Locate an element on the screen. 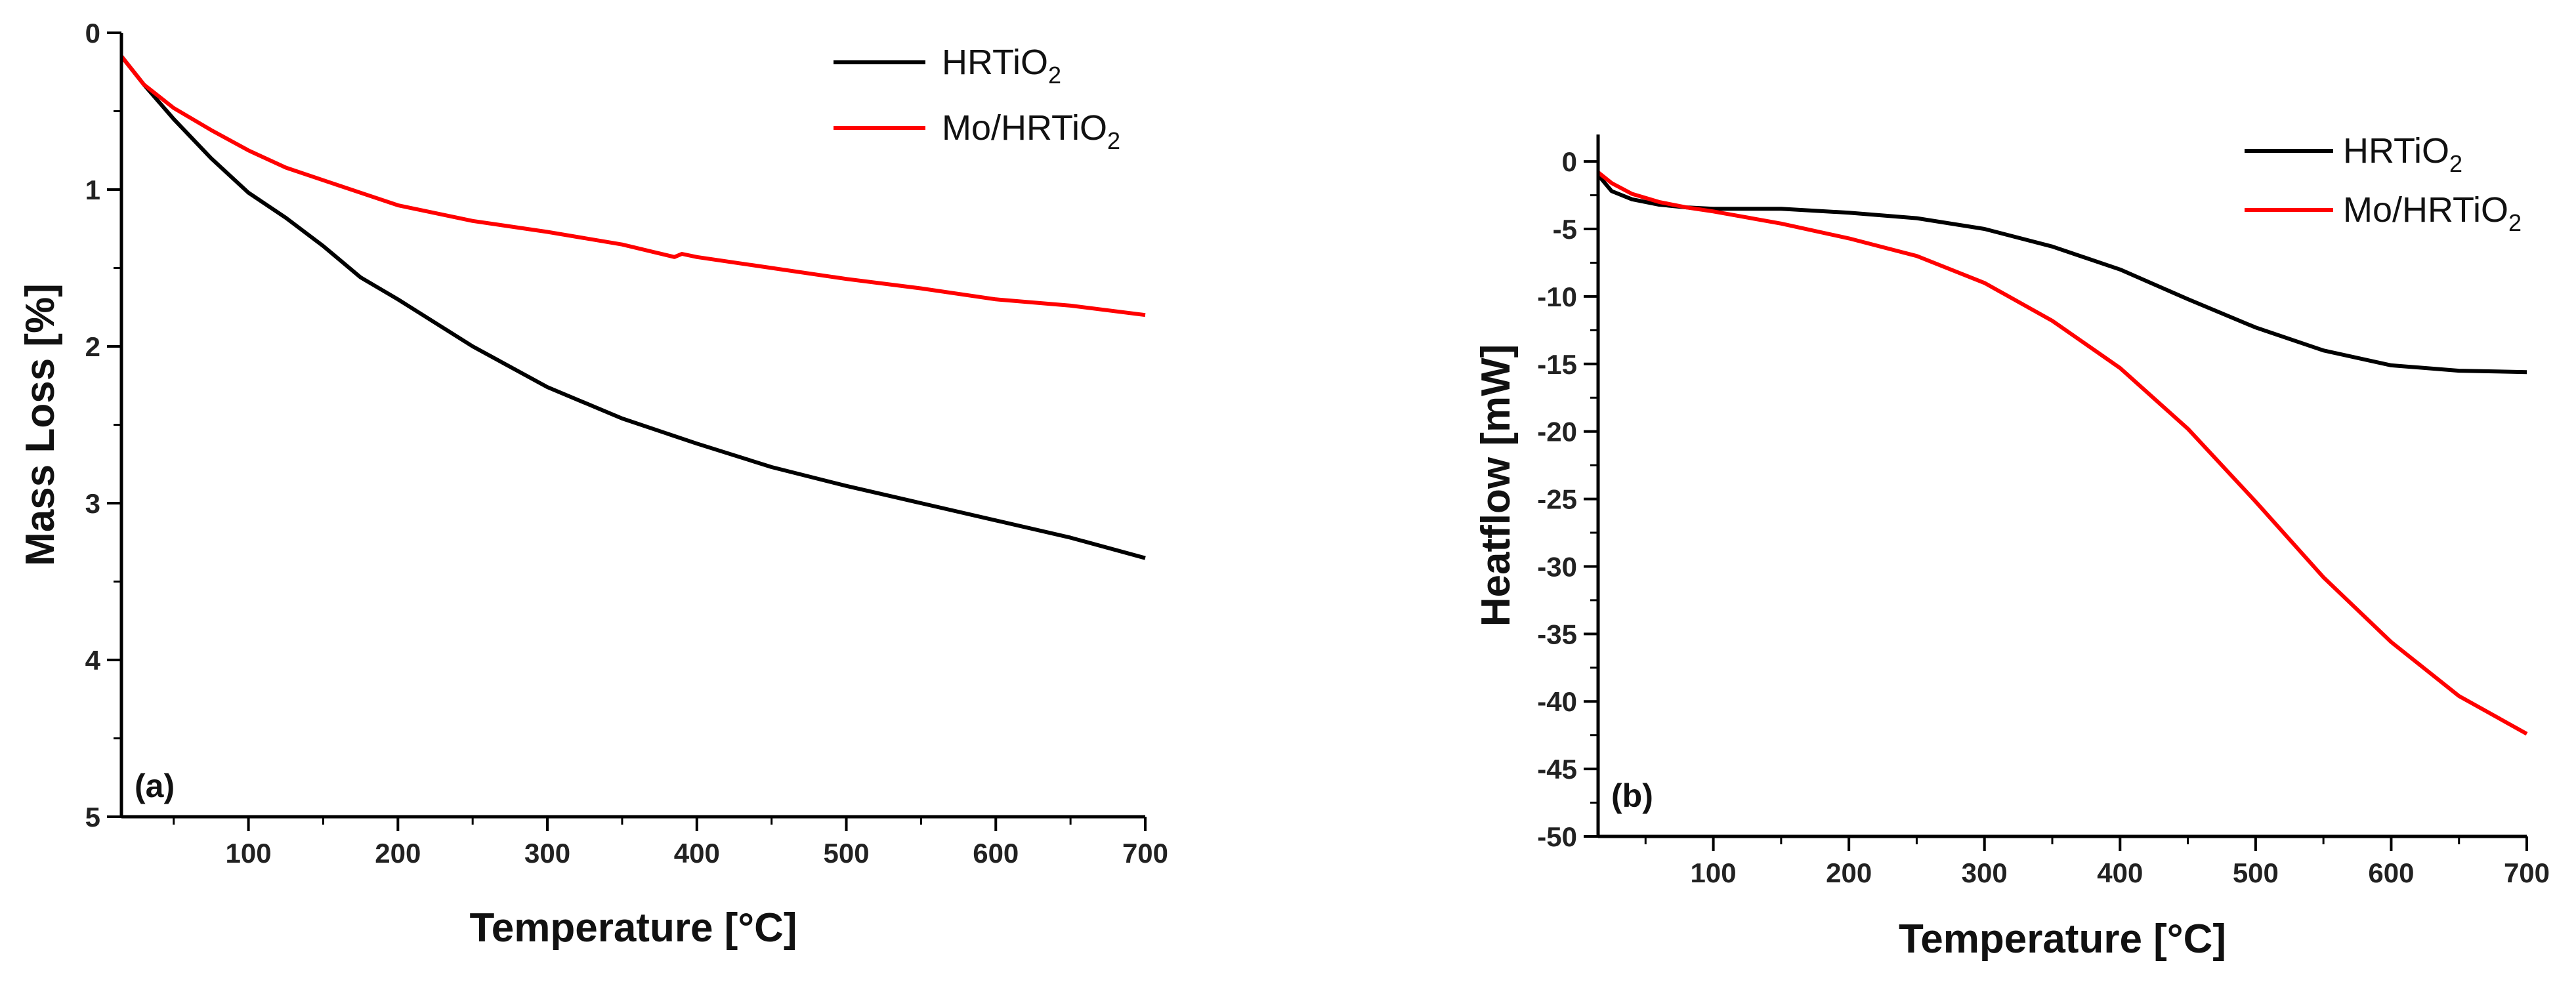  panel-a-legend-name-hrtio2: HRTiO is located at coordinates (995, 62).